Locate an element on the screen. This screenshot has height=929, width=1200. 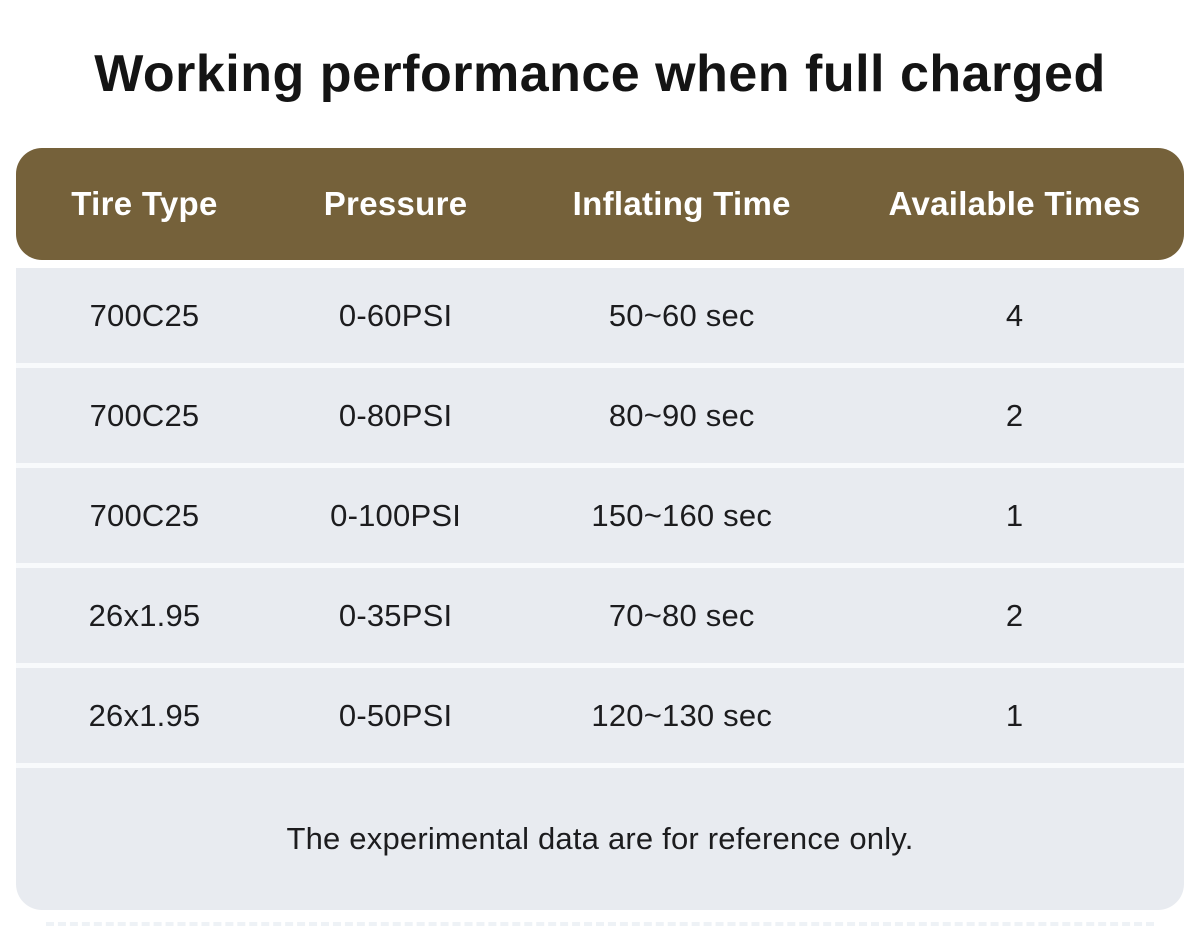
cell-pressure: 0-50PSI is located at coordinates (395, 715).